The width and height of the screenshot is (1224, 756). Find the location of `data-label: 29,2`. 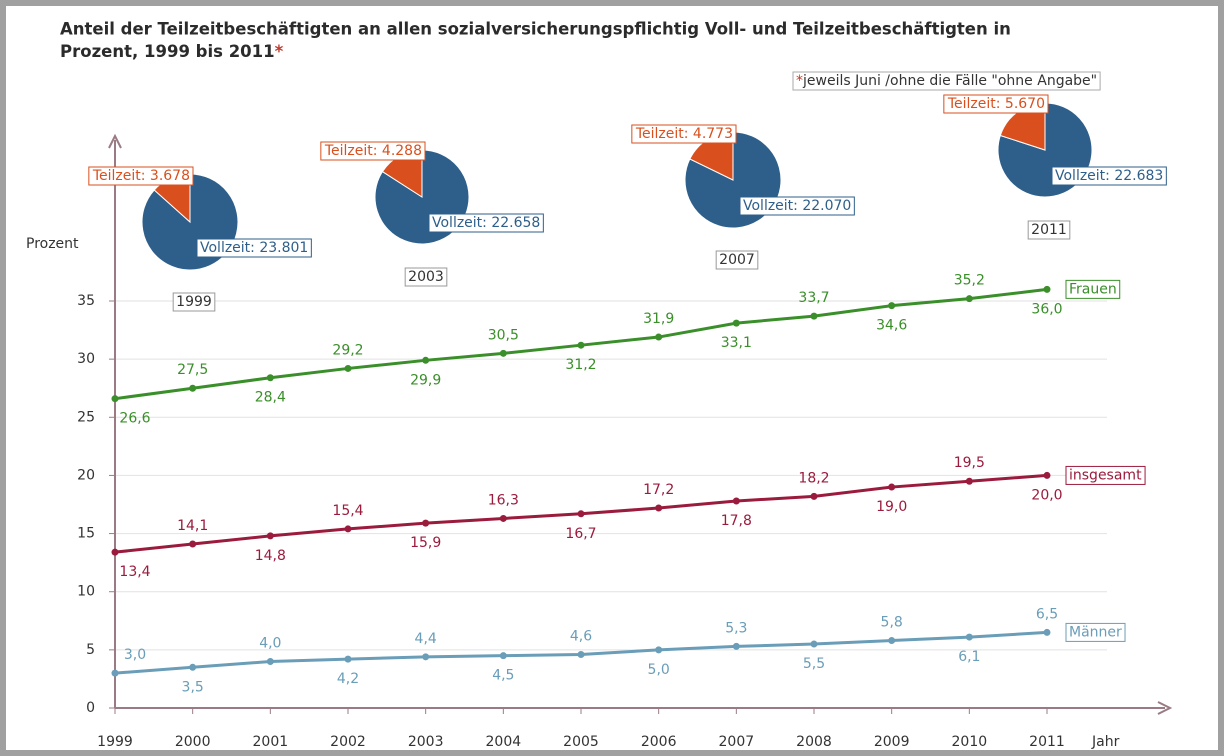

data-label: 29,2 is located at coordinates (347, 350).